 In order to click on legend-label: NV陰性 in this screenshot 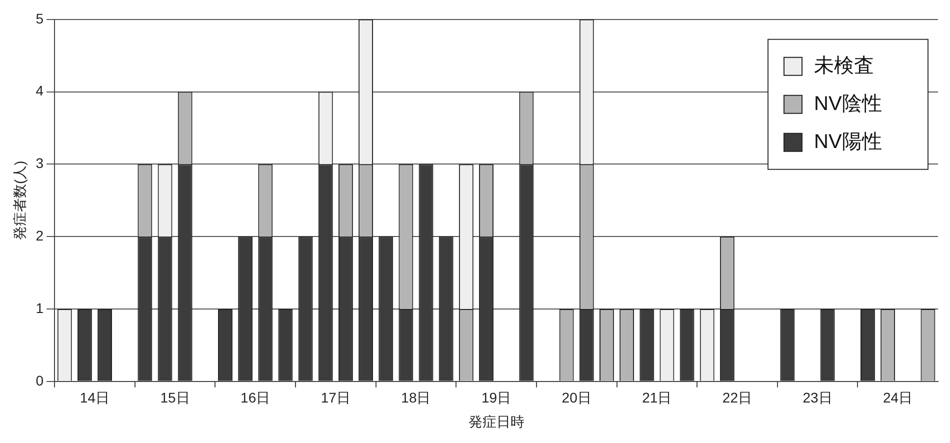, I will do `click(848, 103)`.